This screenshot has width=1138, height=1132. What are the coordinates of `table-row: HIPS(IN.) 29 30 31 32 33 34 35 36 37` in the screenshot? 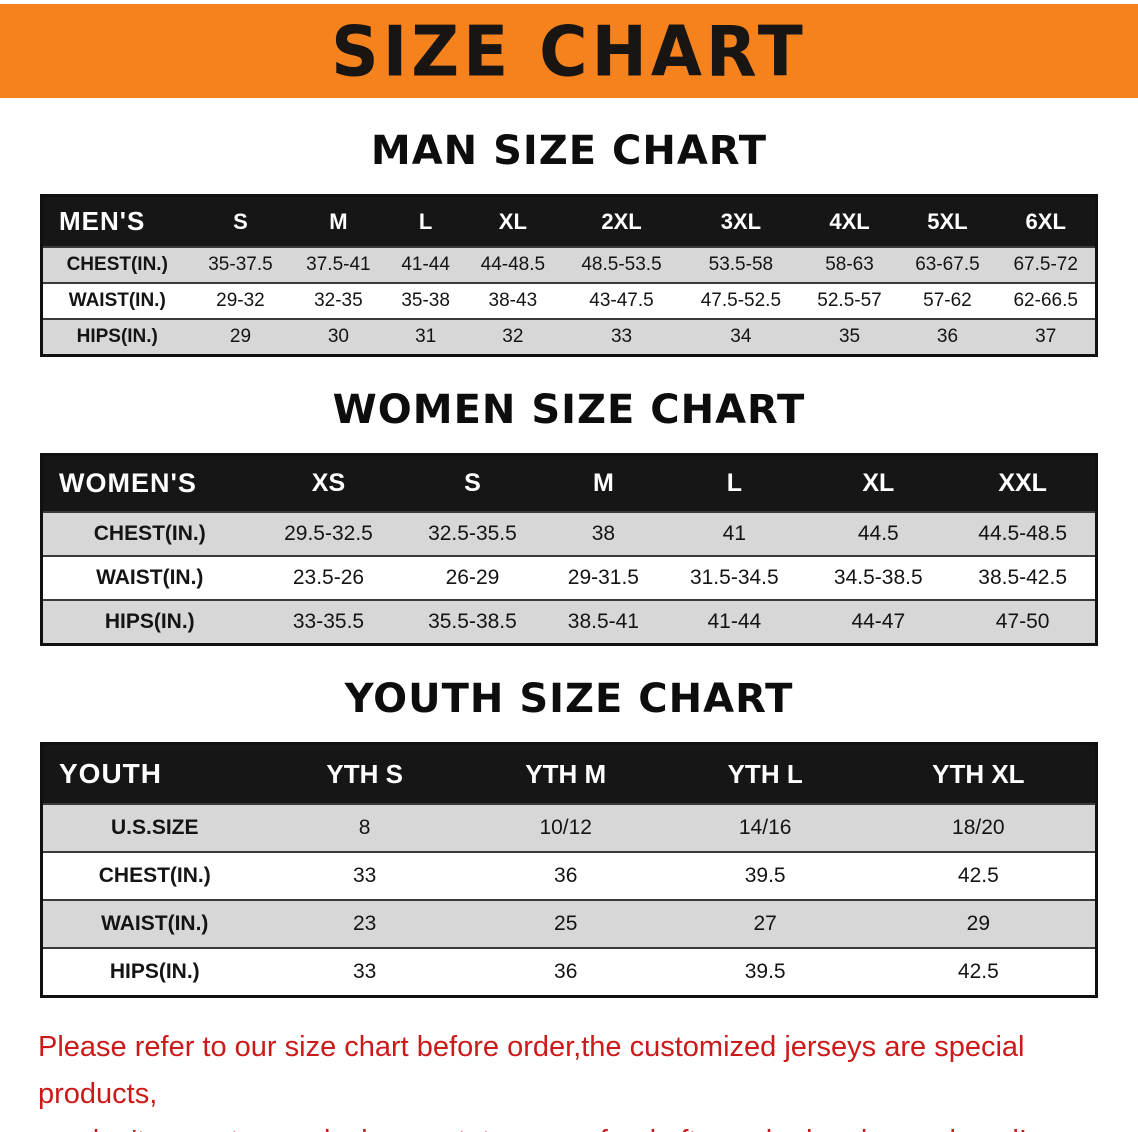 It's located at (569, 337).